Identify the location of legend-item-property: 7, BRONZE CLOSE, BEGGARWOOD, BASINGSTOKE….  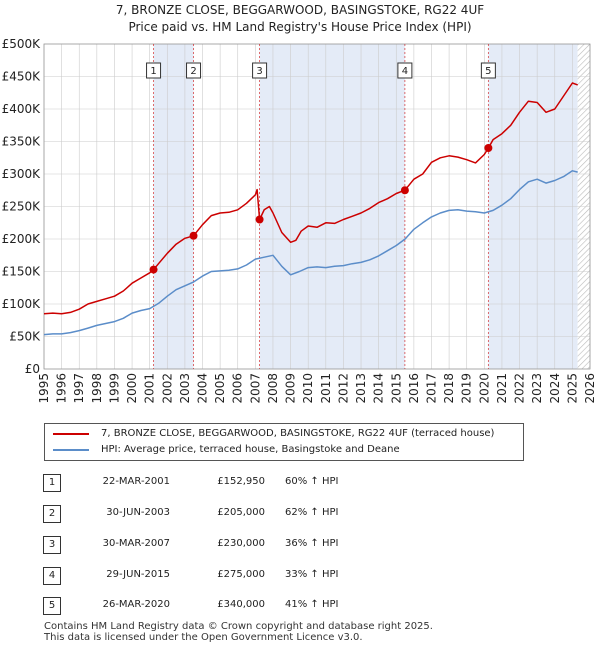
(273, 434).